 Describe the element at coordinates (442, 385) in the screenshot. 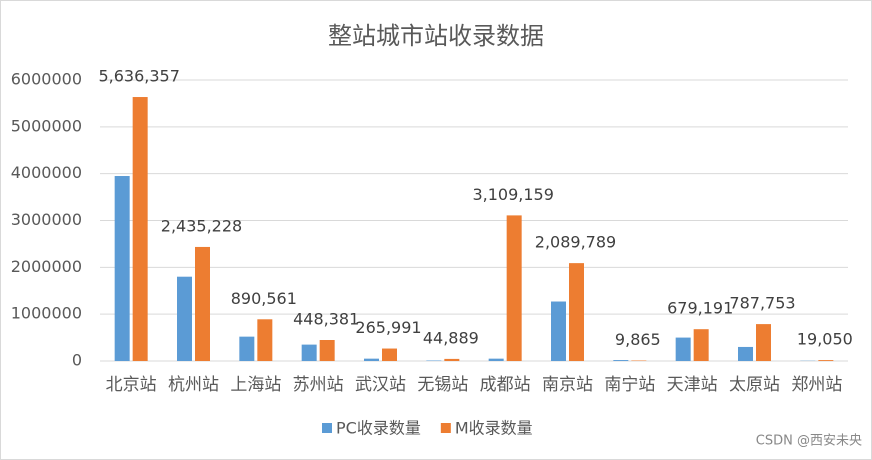

I see `x-tick-label: 无锡站` at that location.